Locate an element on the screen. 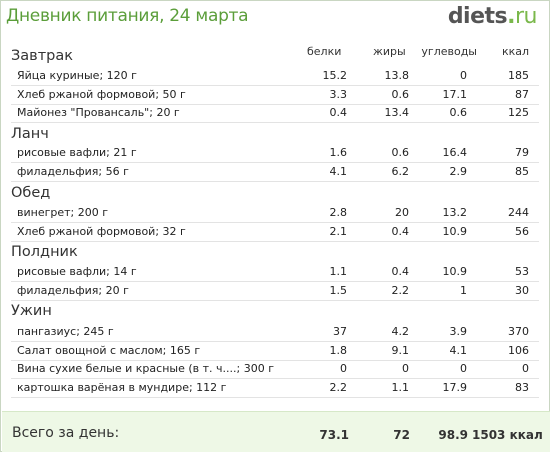 This screenshot has width=550, height=452. food-protein: 1.8 is located at coordinates (338, 350).